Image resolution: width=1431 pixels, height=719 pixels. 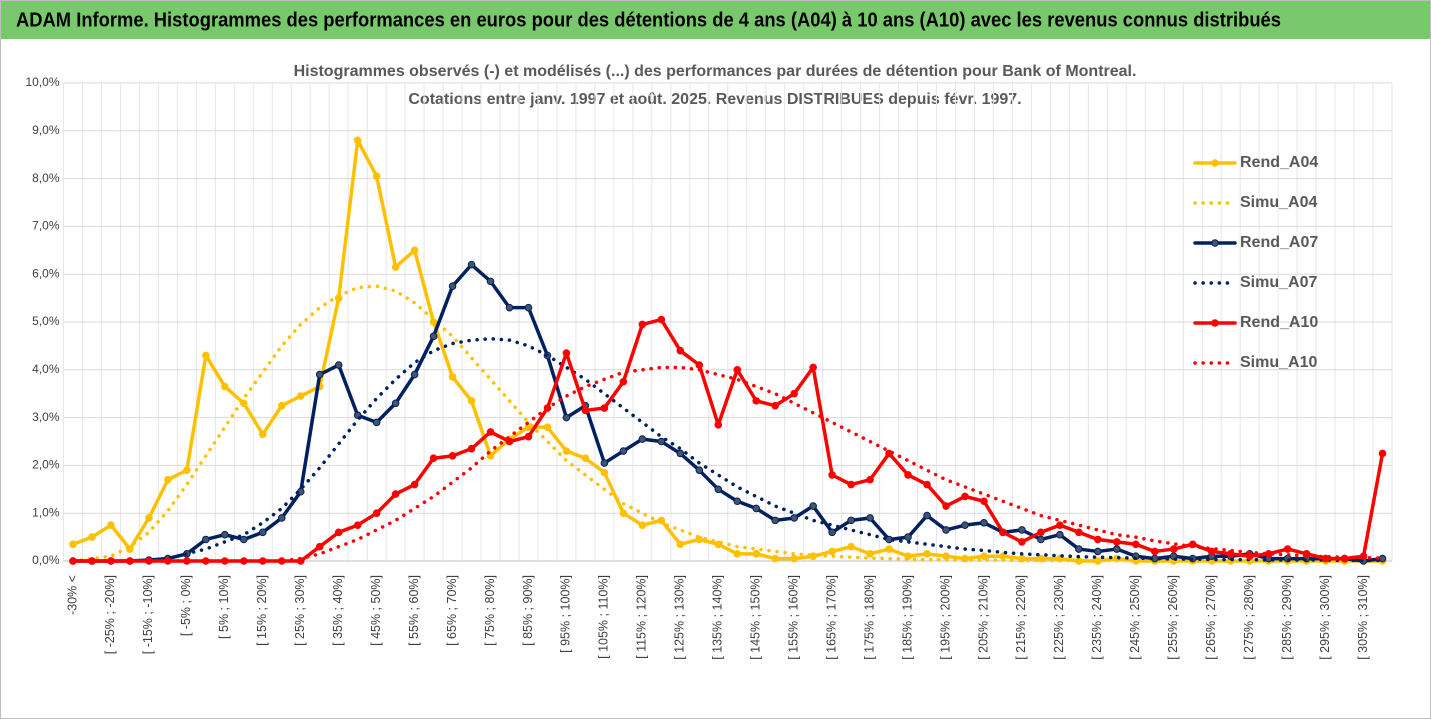 What do you see at coordinates (1278, 362) in the screenshot?
I see `legend-label: Simu_A10` at bounding box center [1278, 362].